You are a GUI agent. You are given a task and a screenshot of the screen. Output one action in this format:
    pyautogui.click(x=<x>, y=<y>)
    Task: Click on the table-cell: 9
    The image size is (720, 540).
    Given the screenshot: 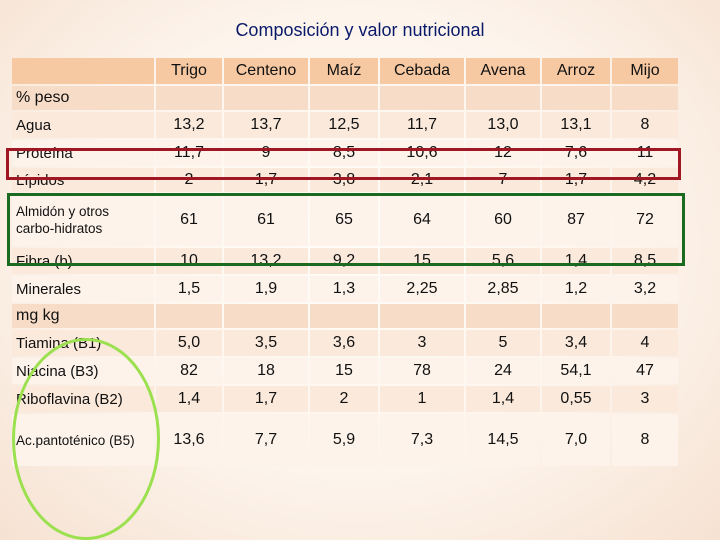 What is the action you would take?
    pyautogui.click(x=266, y=153)
    